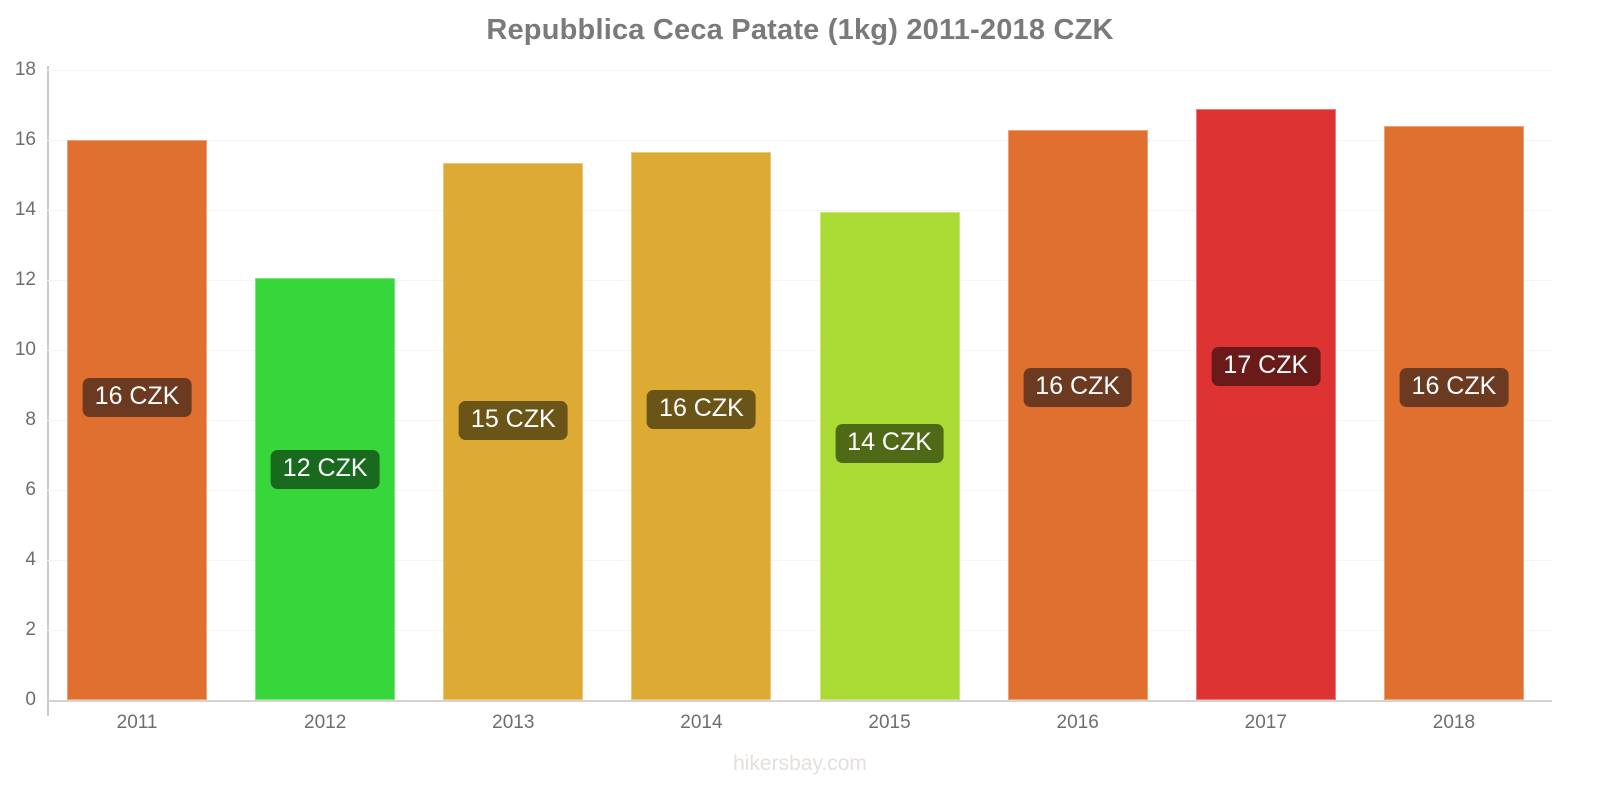  Describe the element at coordinates (325, 722) in the screenshot. I see `x-axis-tick-label-2012: 2012` at that location.